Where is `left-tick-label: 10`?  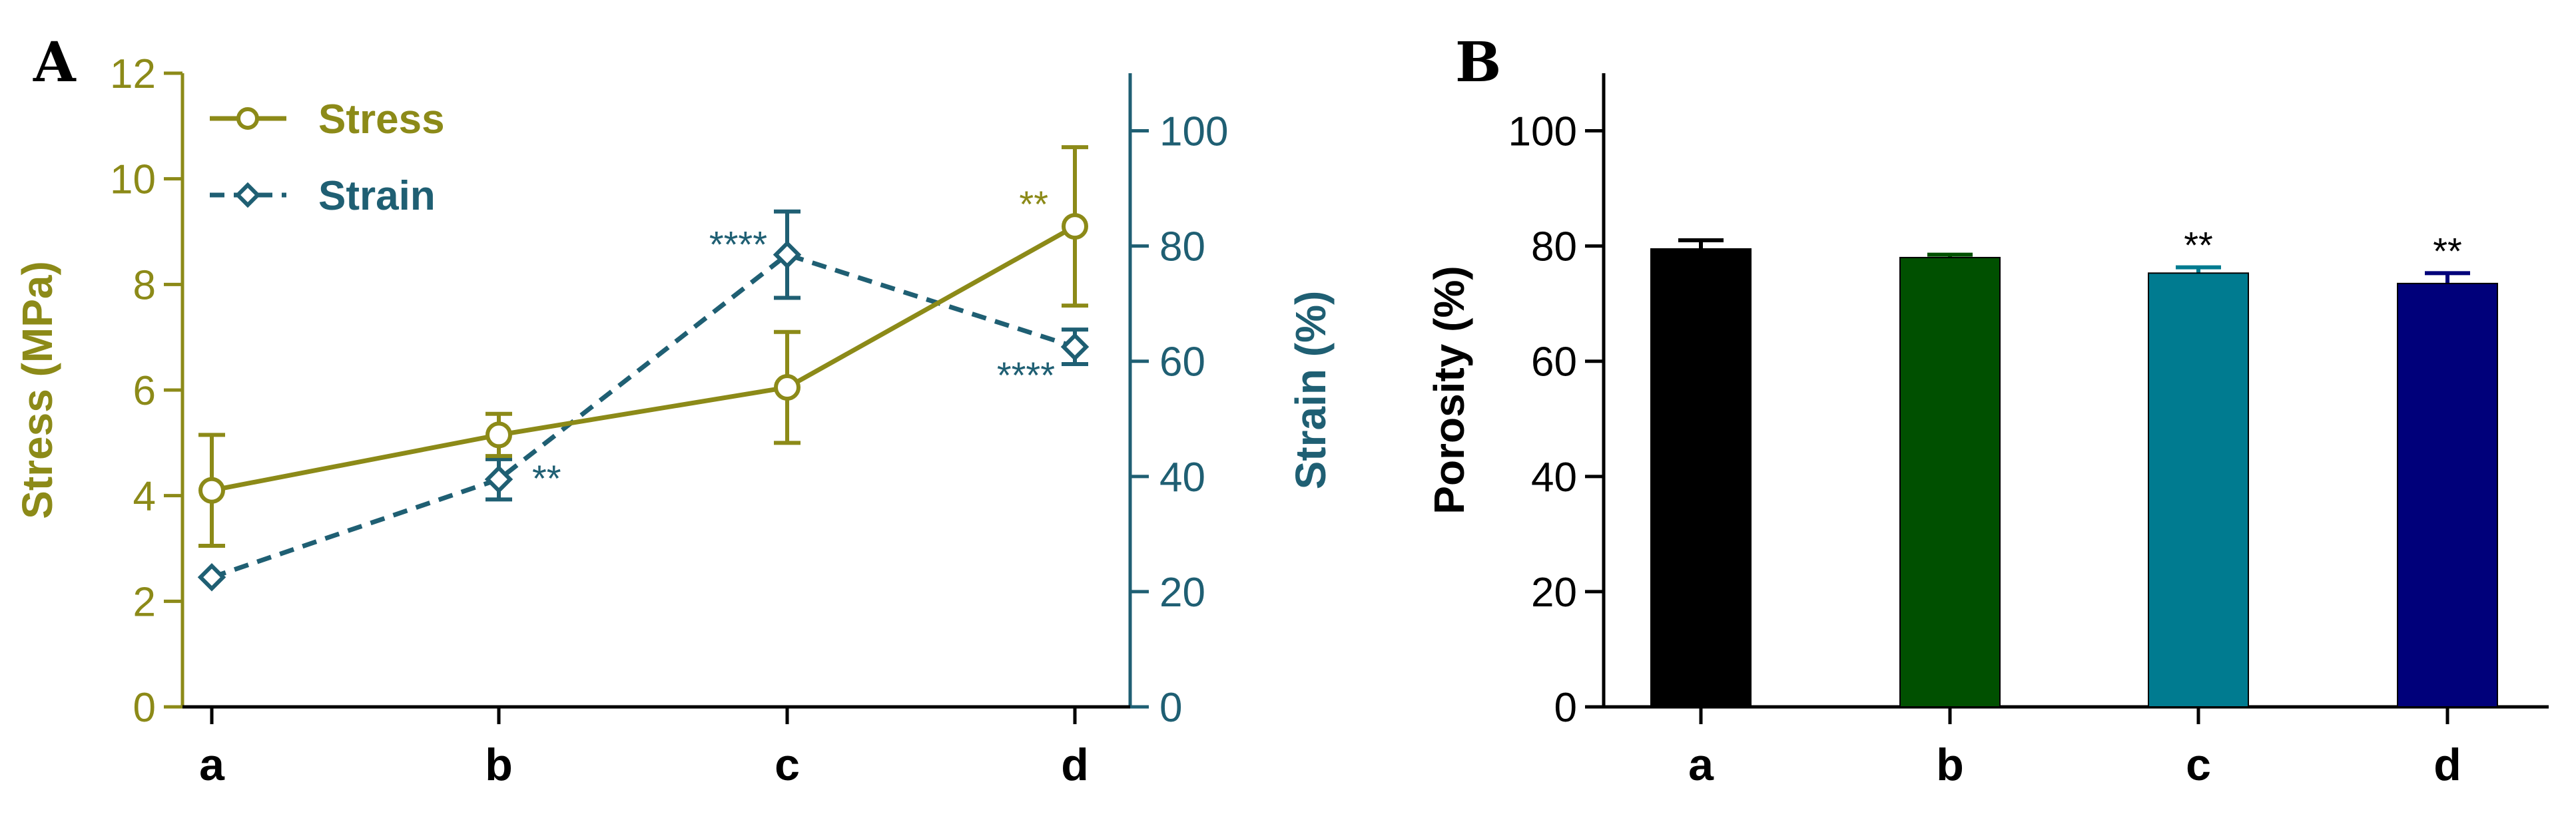
left-tick-label: 10 is located at coordinates (133, 180).